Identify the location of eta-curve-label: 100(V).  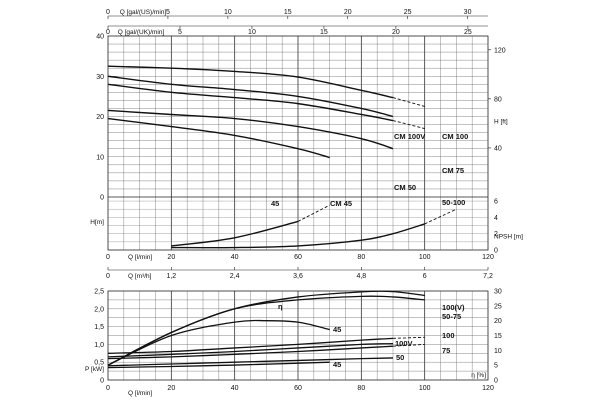
(453, 307).